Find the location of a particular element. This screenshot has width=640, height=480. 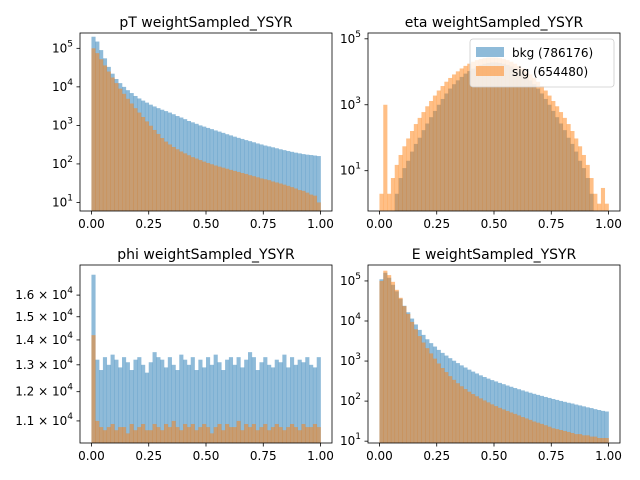

eta-x-tick-label: 0.75 is located at coordinates (551, 224).